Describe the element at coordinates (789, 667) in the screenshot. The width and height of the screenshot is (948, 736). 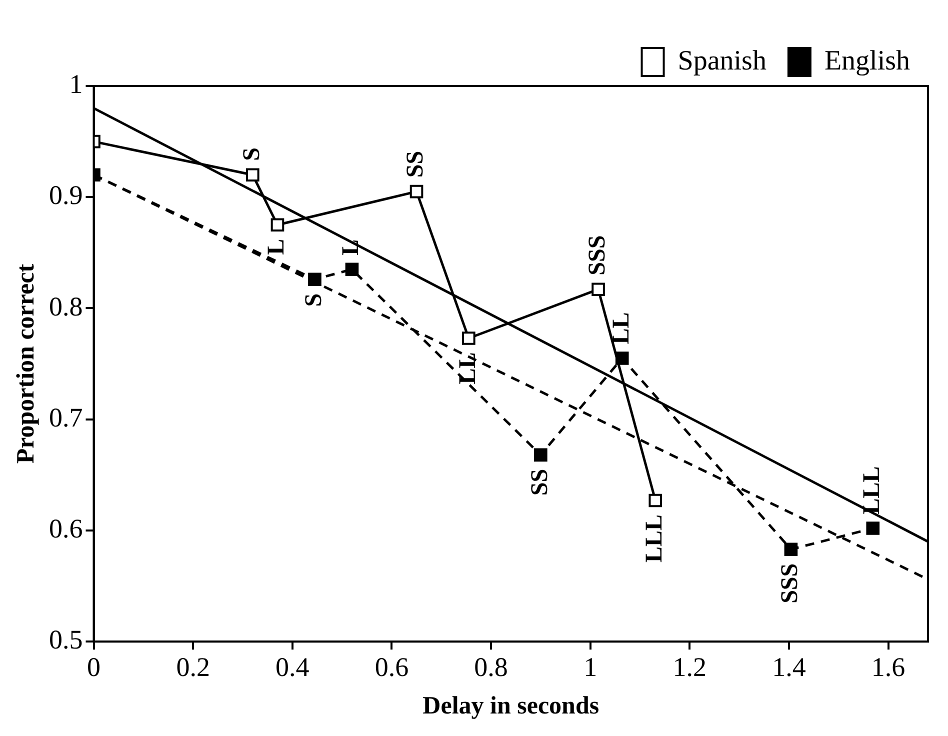
I see `x-tick-label: 1.4` at that location.